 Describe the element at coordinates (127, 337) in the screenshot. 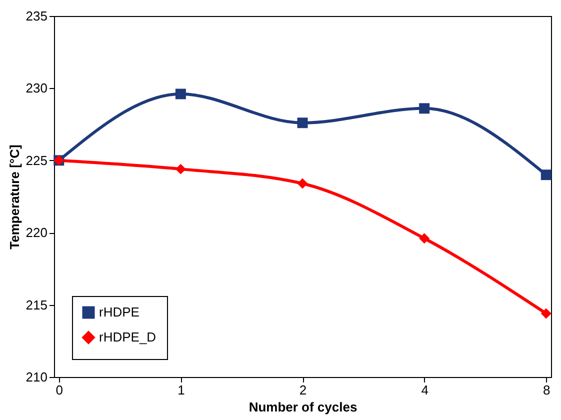

I see `legend-label: rHDPE_D` at that location.